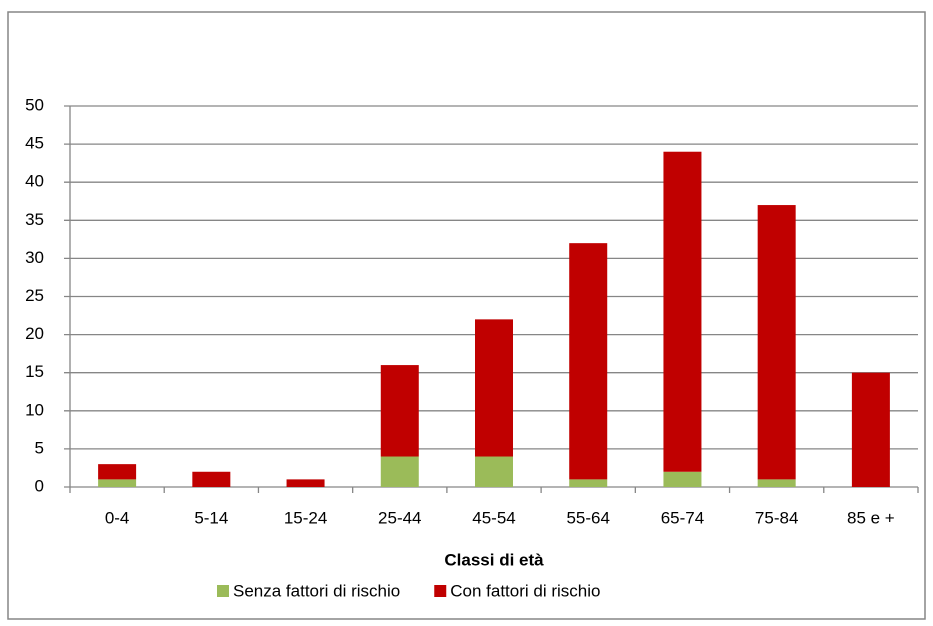  What do you see at coordinates (587, 517) in the screenshot?
I see `x-tick-label: 55-64` at bounding box center [587, 517].